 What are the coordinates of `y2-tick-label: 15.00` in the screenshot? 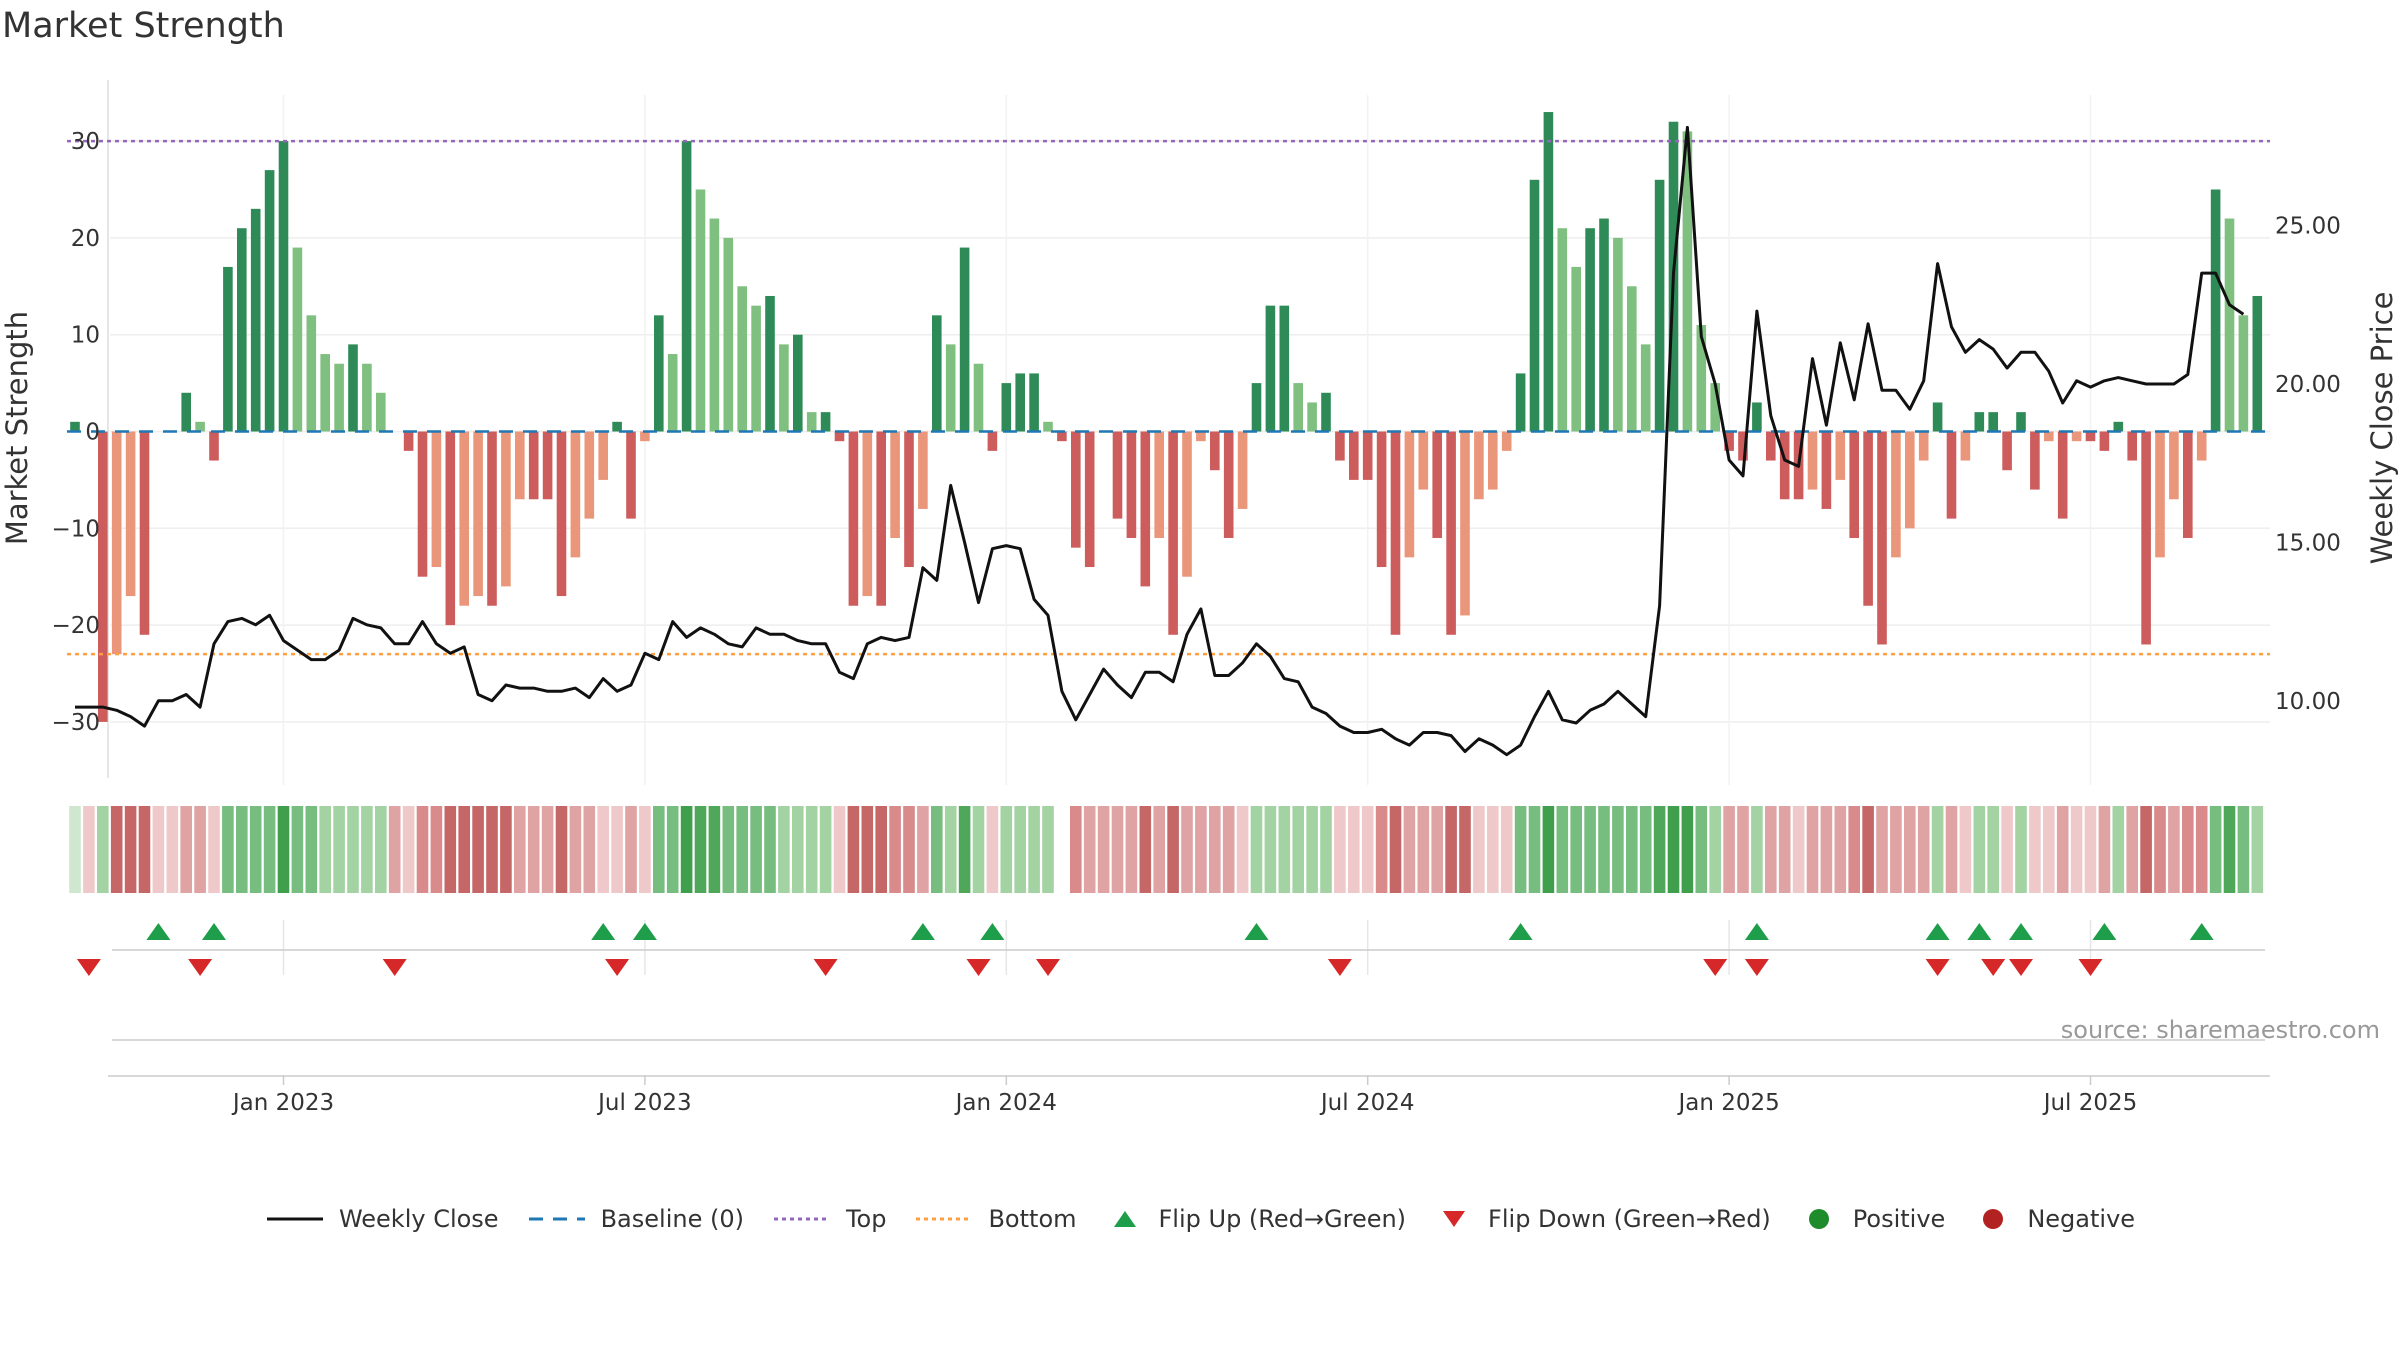 It's located at (2308, 543).